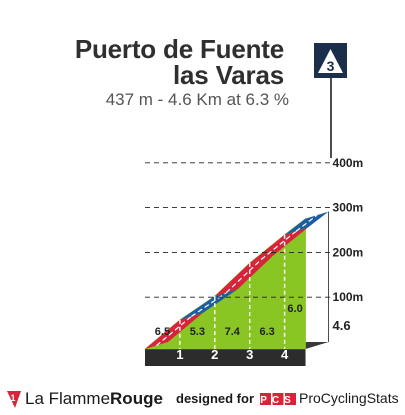 The image size is (405, 415). I want to click on procyclingstats-link: ProCyclingStats, so click(349, 398).